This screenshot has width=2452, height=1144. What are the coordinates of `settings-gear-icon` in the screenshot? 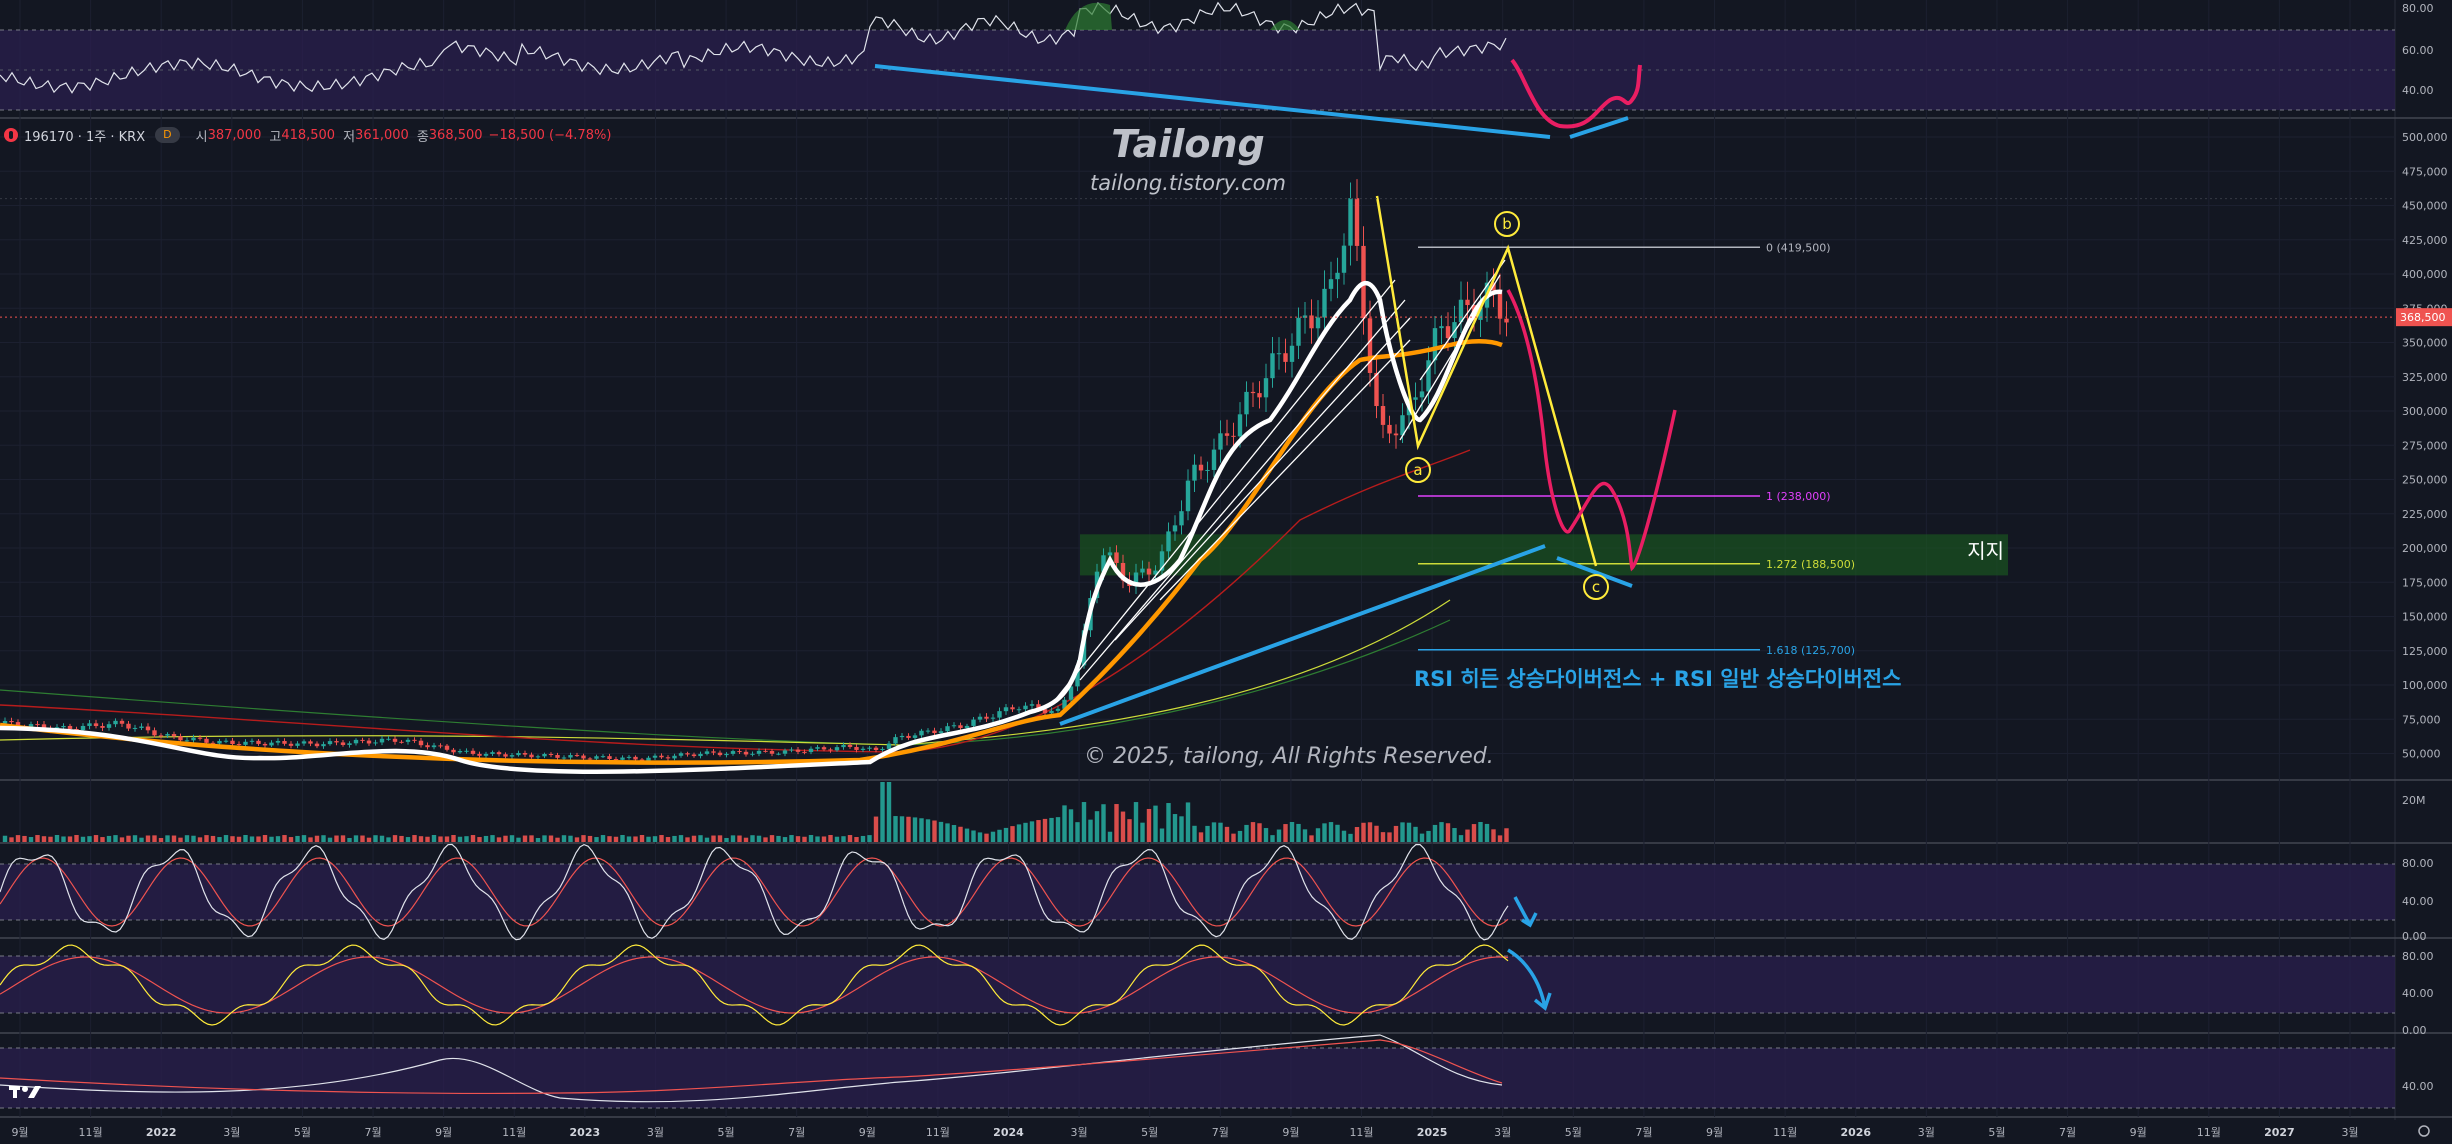 It's located at (2424, 1131).